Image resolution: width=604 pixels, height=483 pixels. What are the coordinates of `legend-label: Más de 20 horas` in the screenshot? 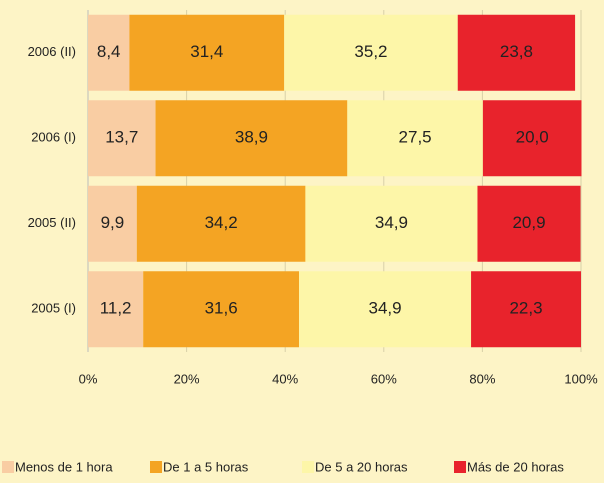 It's located at (515, 466).